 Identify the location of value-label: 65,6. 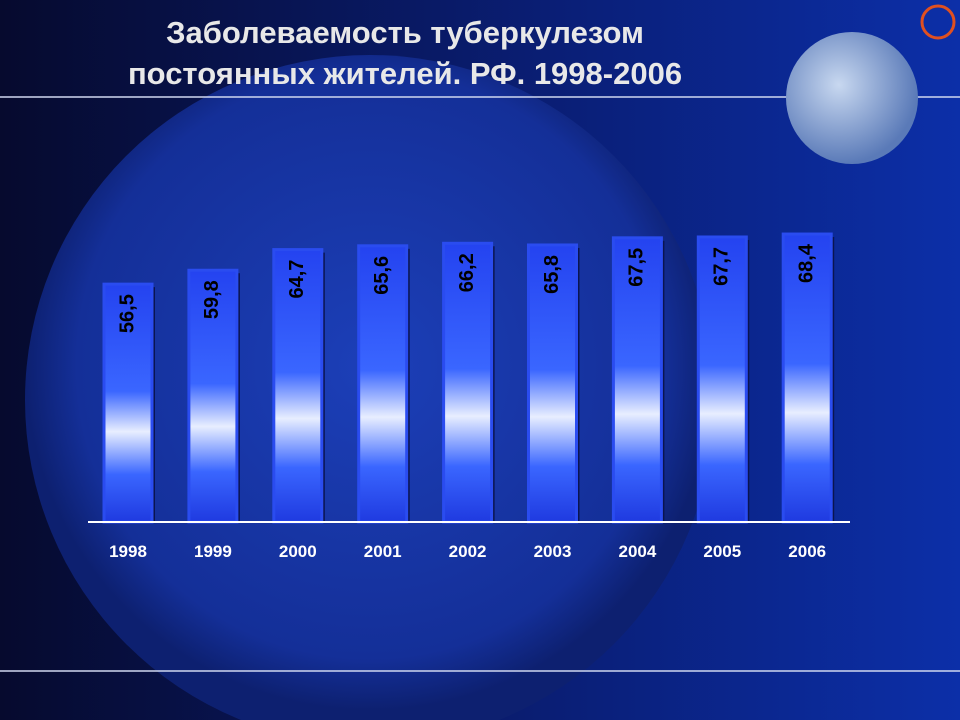
(382, 275).